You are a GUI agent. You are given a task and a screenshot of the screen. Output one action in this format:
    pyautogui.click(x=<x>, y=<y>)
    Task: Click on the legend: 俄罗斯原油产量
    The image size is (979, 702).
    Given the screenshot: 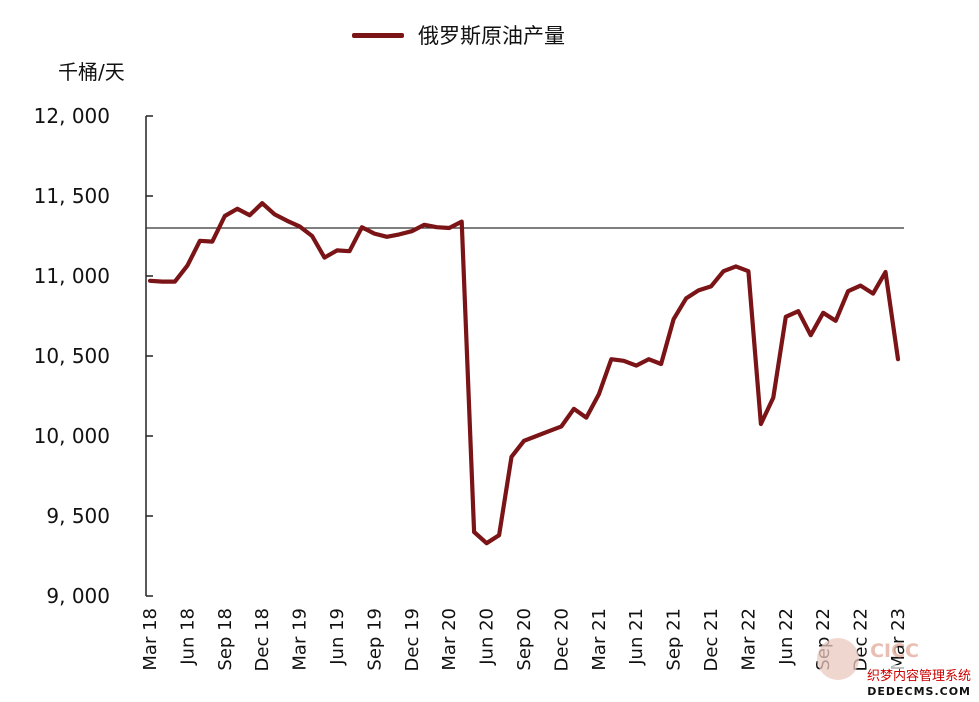 What is the action you would take?
    pyautogui.click(x=458, y=35)
    